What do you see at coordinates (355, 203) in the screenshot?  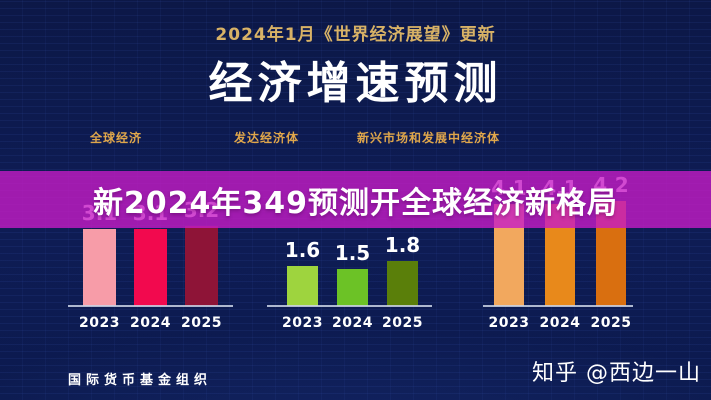 I see `headline-text: 新2024年349预测开全球经济新格局` at bounding box center [355, 203].